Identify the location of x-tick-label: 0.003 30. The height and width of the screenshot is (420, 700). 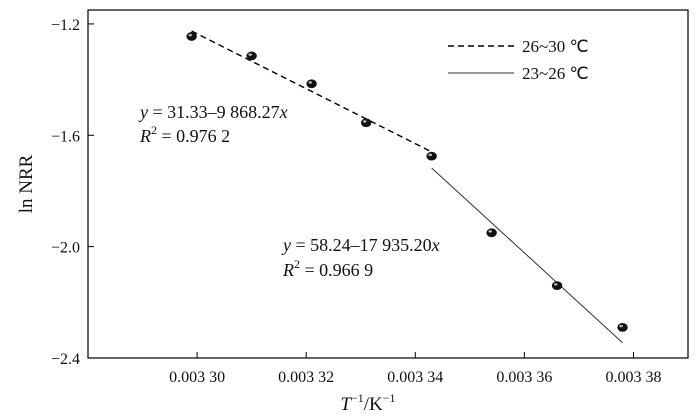
(197, 377).